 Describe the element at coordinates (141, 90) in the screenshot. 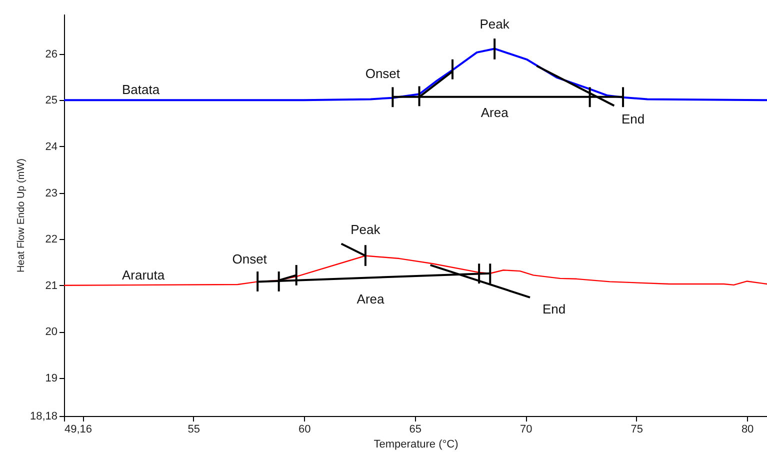

I see `series-label: Batata` at that location.